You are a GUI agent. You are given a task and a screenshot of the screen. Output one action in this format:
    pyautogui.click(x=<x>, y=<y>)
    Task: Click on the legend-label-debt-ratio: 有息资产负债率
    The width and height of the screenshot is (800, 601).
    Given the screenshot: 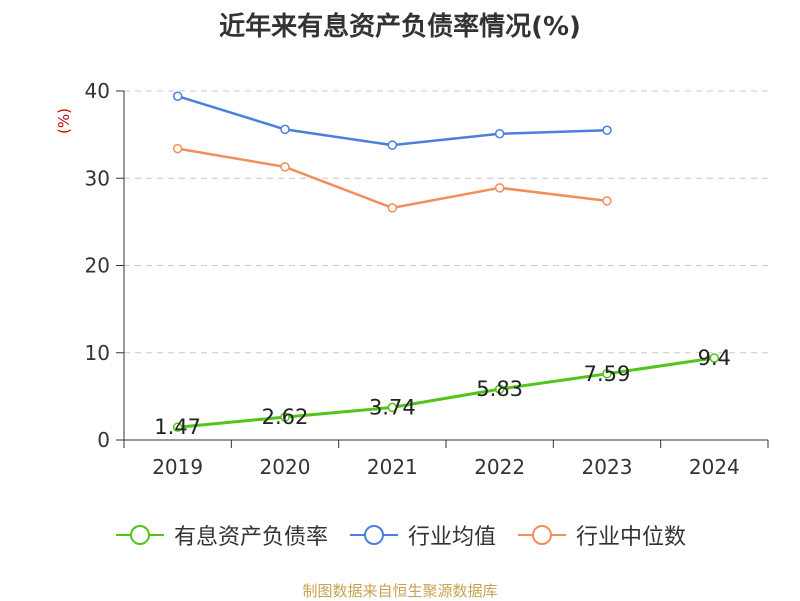 What is the action you would take?
    pyautogui.click(x=250, y=537)
    